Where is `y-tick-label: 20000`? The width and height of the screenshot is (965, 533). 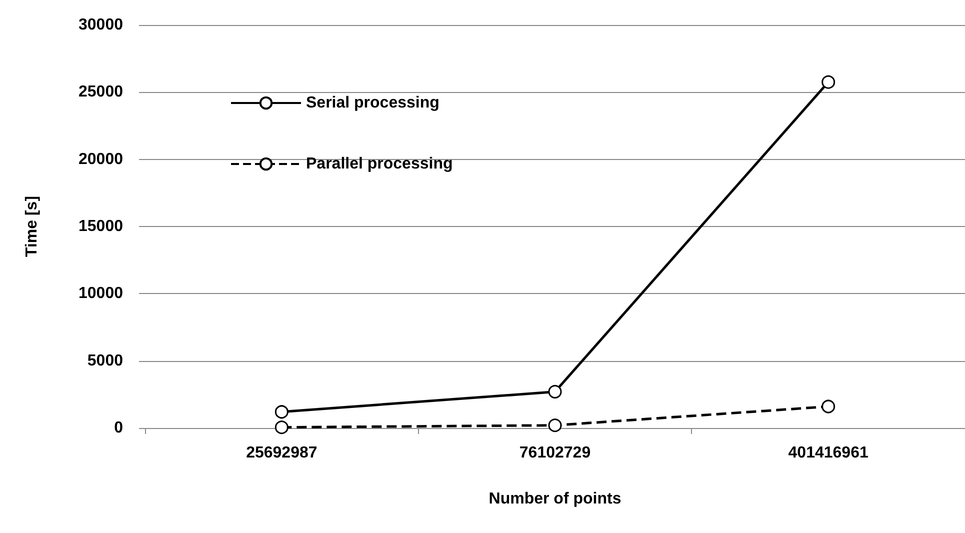
y-tick-label: 20000 is located at coordinates (101, 159).